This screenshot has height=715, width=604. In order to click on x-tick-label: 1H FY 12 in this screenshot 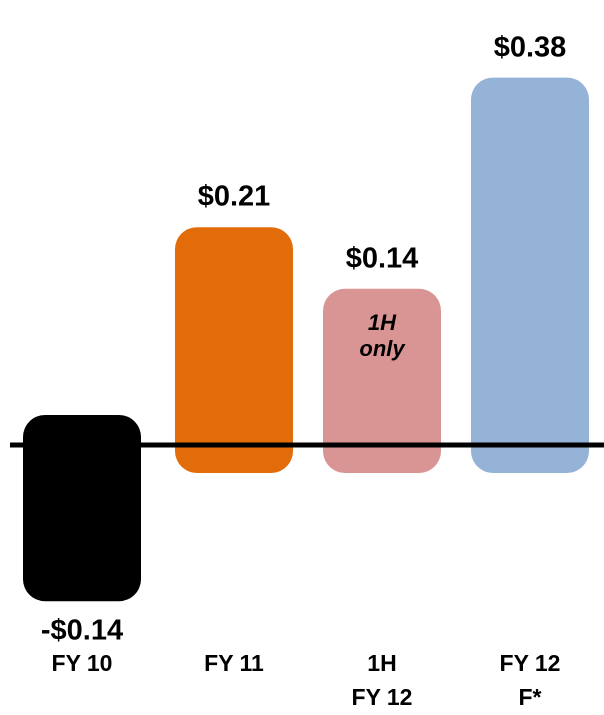, I will do `click(382, 680)`.